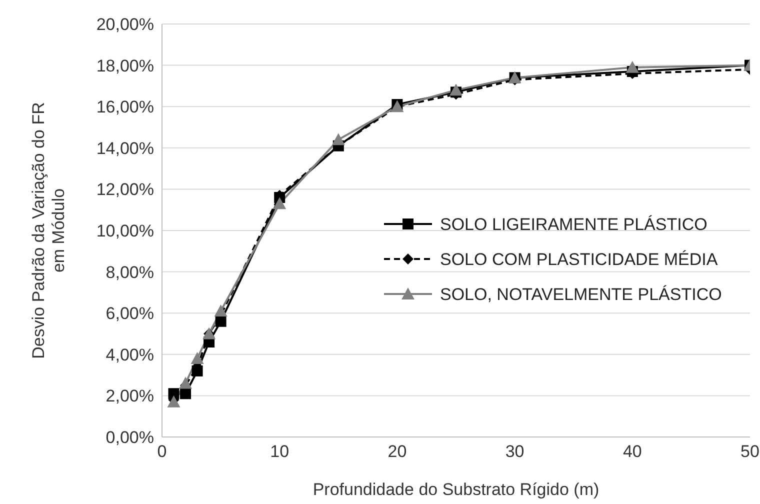 Image resolution: width=760 pixels, height=504 pixels. I want to click on legend-label: SOLO LIGEIRAMENTE PLÁSTICO, so click(574, 224).